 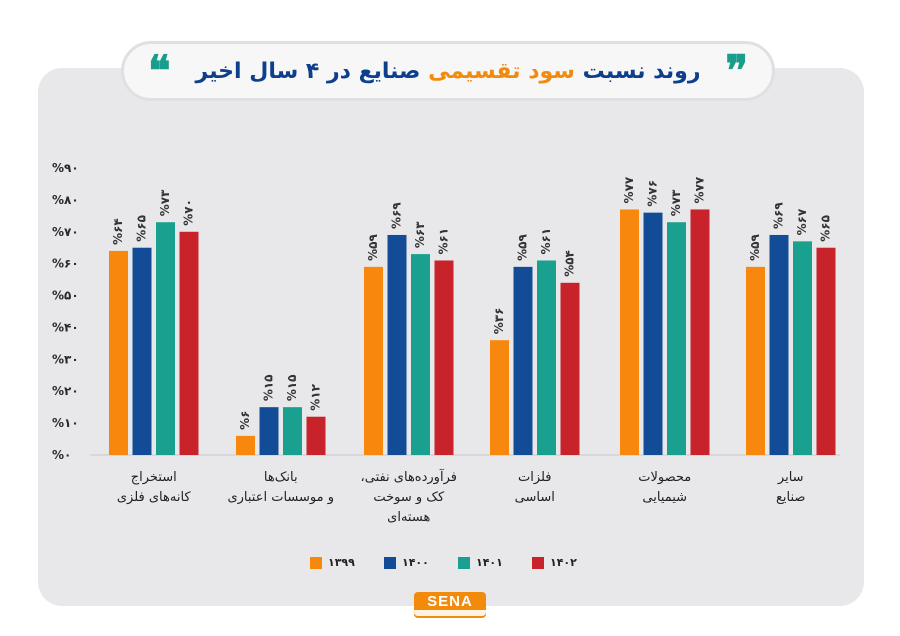 What do you see at coordinates (420, 234) in the screenshot?
I see `data-label: %۶۳` at bounding box center [420, 234].